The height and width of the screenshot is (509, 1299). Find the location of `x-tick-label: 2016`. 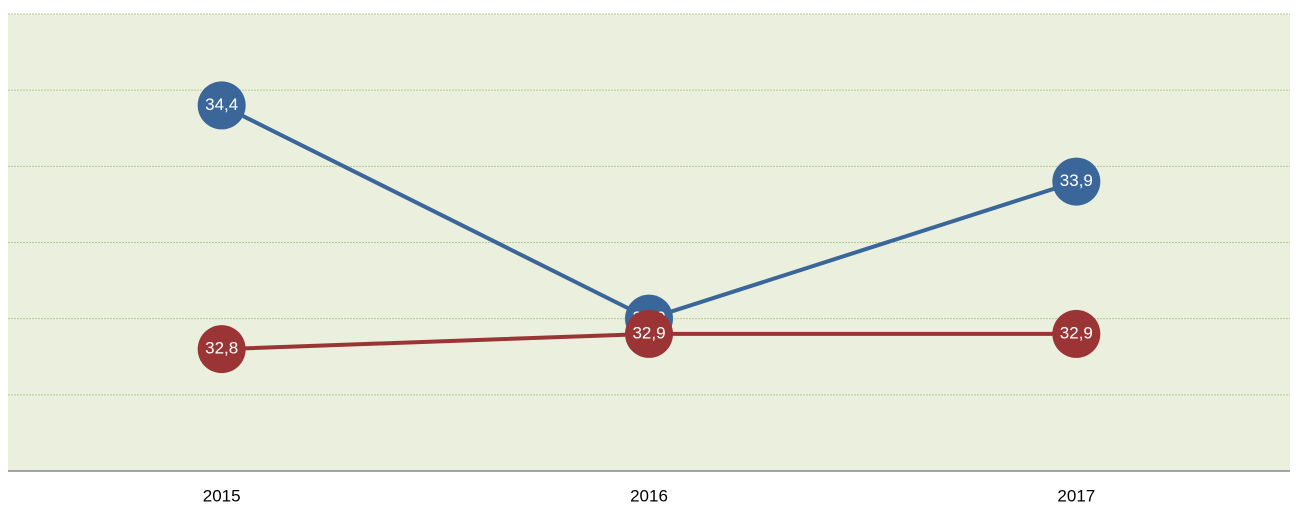

x-tick-label: 2016 is located at coordinates (649, 495).